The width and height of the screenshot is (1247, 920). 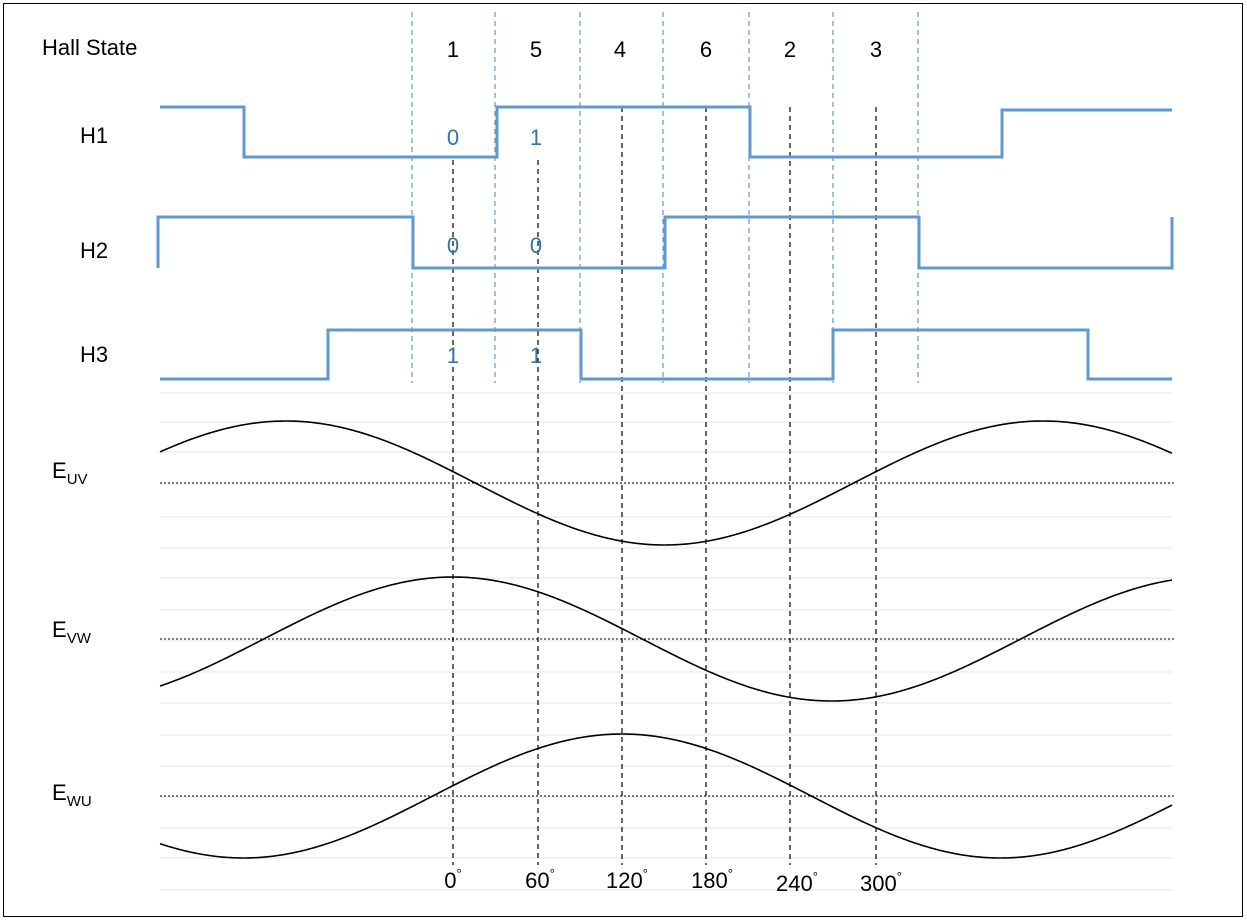 What do you see at coordinates (494, 246) in the screenshot?
I see `hall-bit-values: 0 1 0 0 1 1` at bounding box center [494, 246].